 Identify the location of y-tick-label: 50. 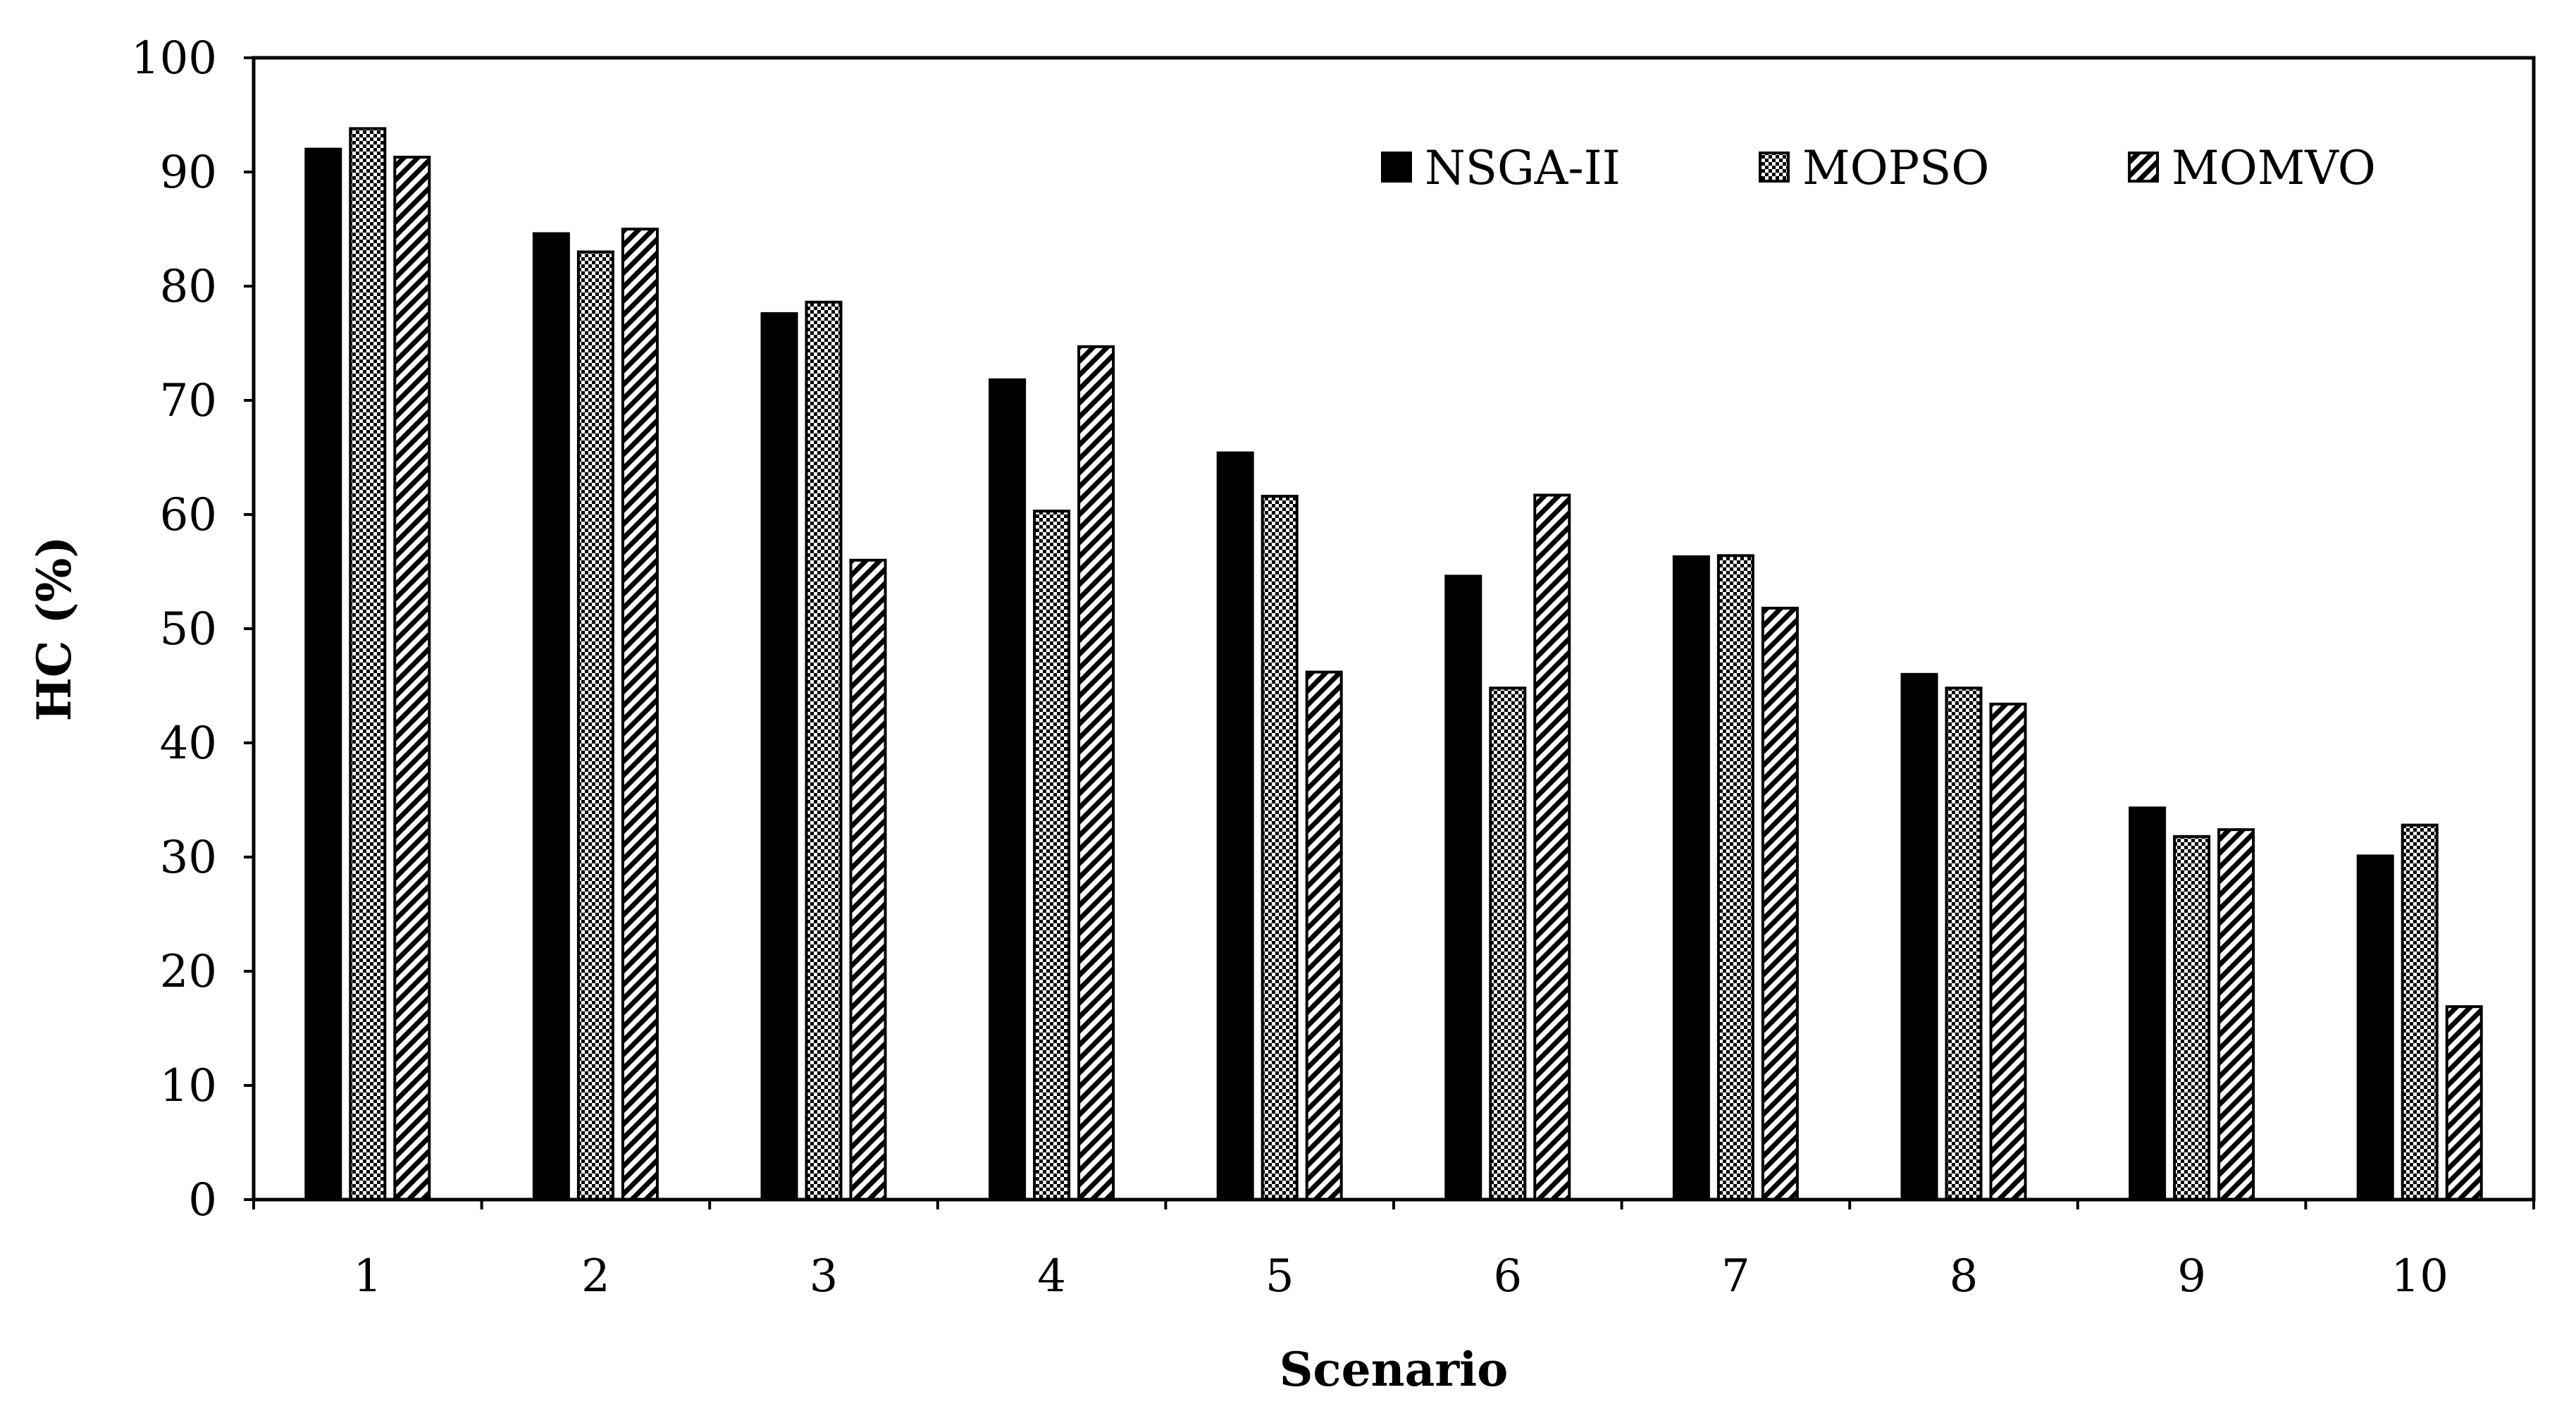
(188, 629).